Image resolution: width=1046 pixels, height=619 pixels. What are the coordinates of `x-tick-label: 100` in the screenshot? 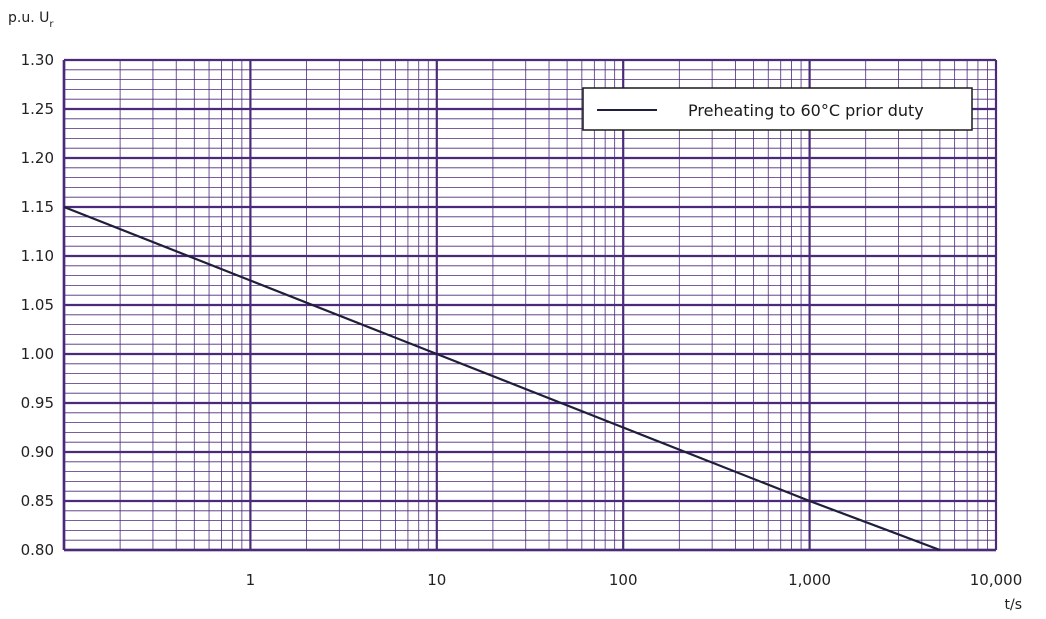 It's located at (623, 580).